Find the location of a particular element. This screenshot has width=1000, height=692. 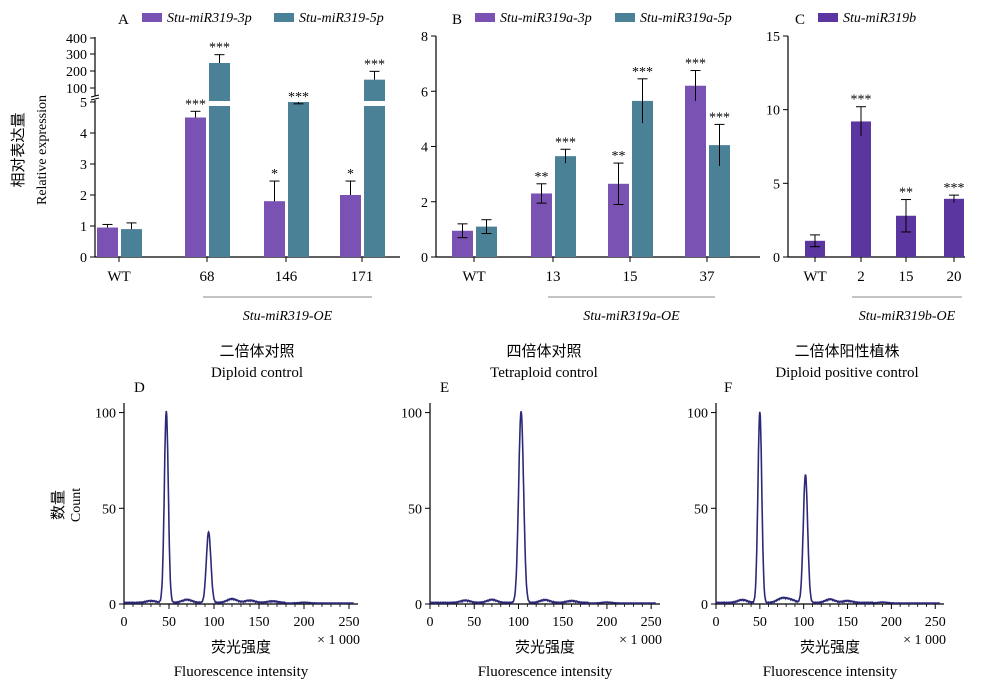

y-tick-label: 1 is located at coordinates (83, 227).